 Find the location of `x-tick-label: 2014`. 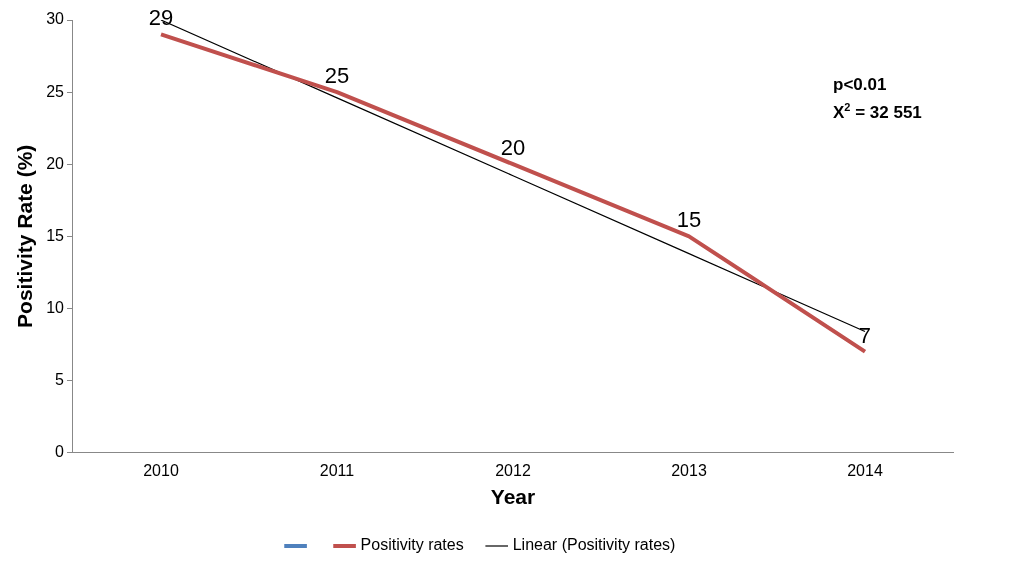

x-tick-label: 2014 is located at coordinates (865, 470).